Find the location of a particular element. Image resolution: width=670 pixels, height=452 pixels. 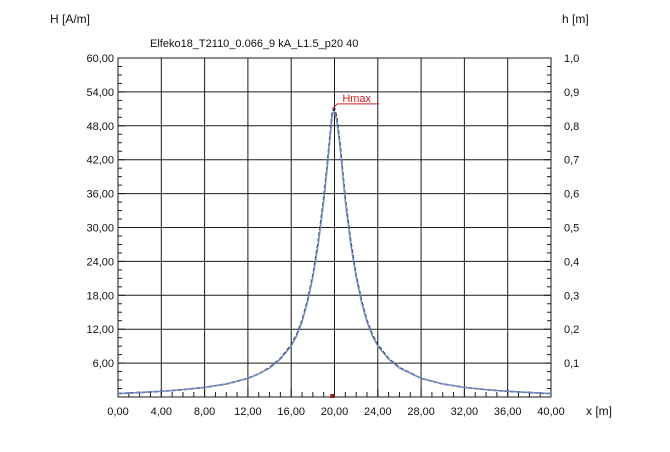

y-tick-label: 6,00 is located at coordinates (103, 364).